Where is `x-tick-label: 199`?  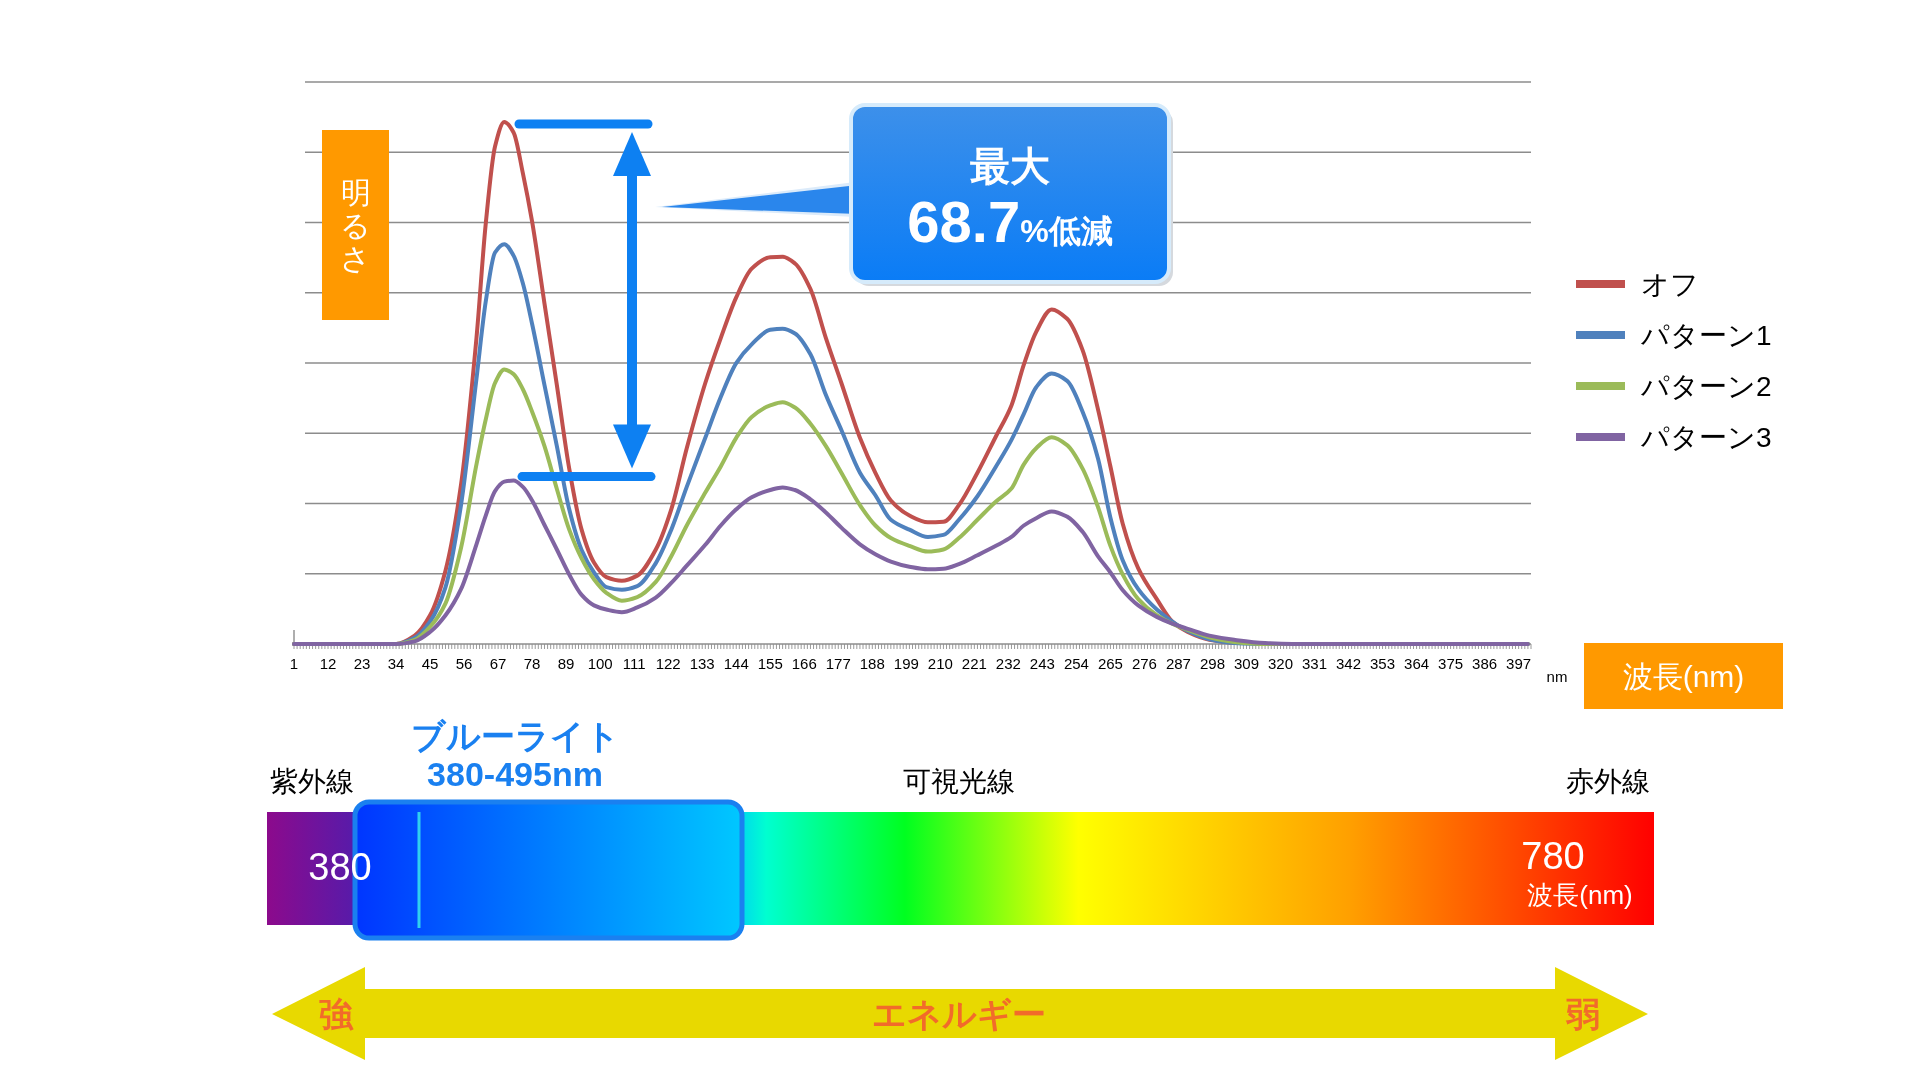 x-tick-label: 199 is located at coordinates (906, 663).